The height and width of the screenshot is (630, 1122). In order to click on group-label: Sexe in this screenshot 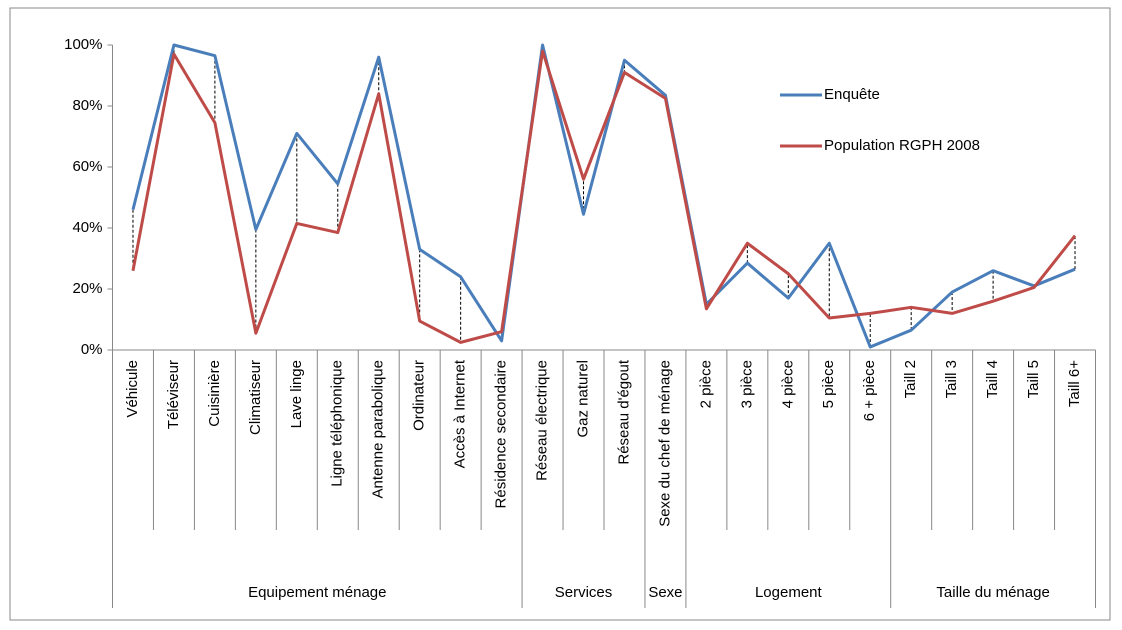, I will do `click(665, 592)`.